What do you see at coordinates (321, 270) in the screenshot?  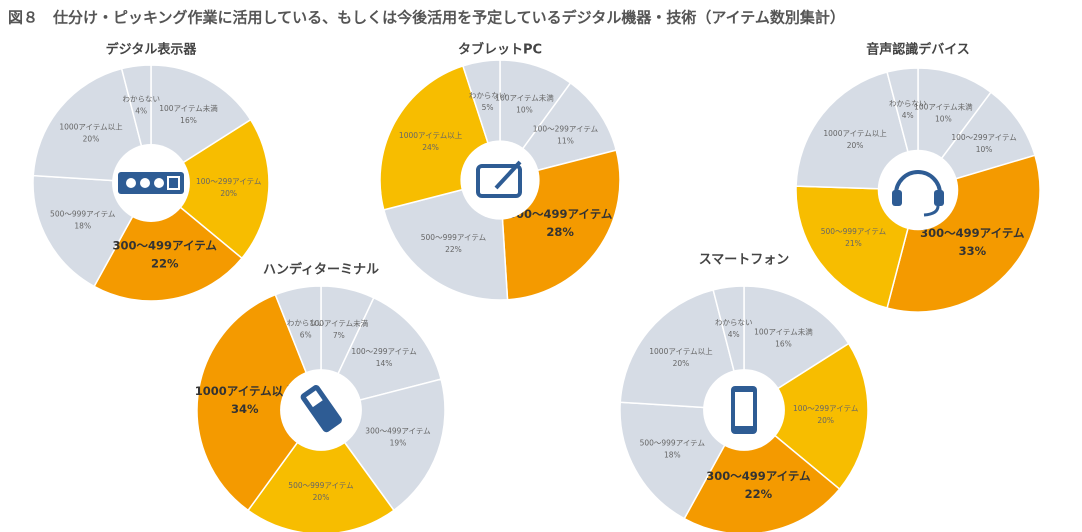 I see `pie-title: ハンディターミナル` at bounding box center [321, 270].